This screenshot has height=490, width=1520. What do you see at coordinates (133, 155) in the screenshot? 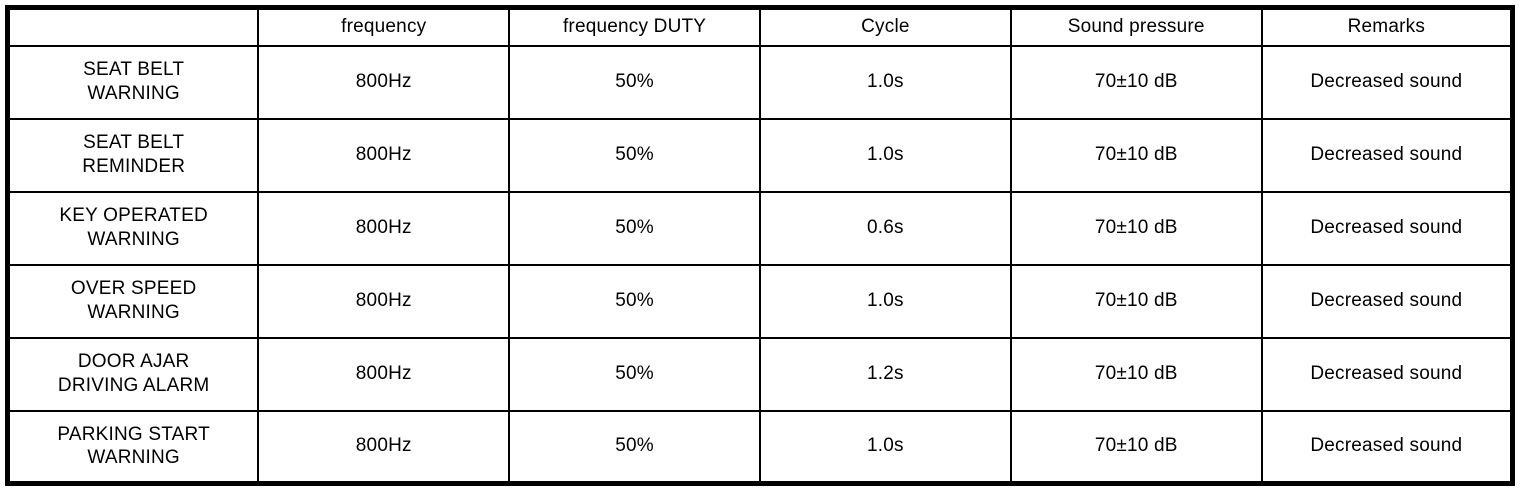
I see `cell-warning-name: SEAT BELT REMINDER` at bounding box center [133, 155].